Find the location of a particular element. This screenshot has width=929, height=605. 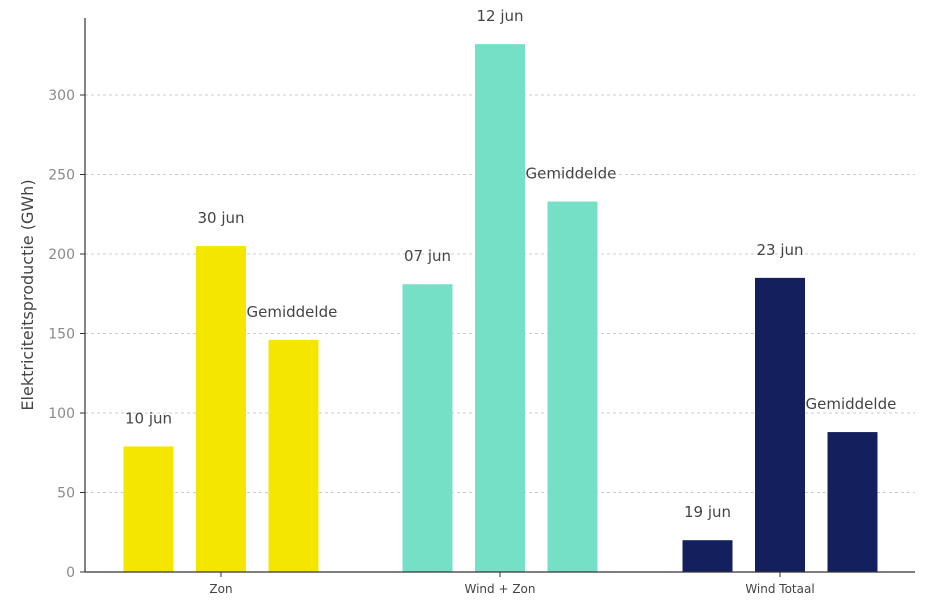

y-tick-label: 50 is located at coordinates (66, 494).